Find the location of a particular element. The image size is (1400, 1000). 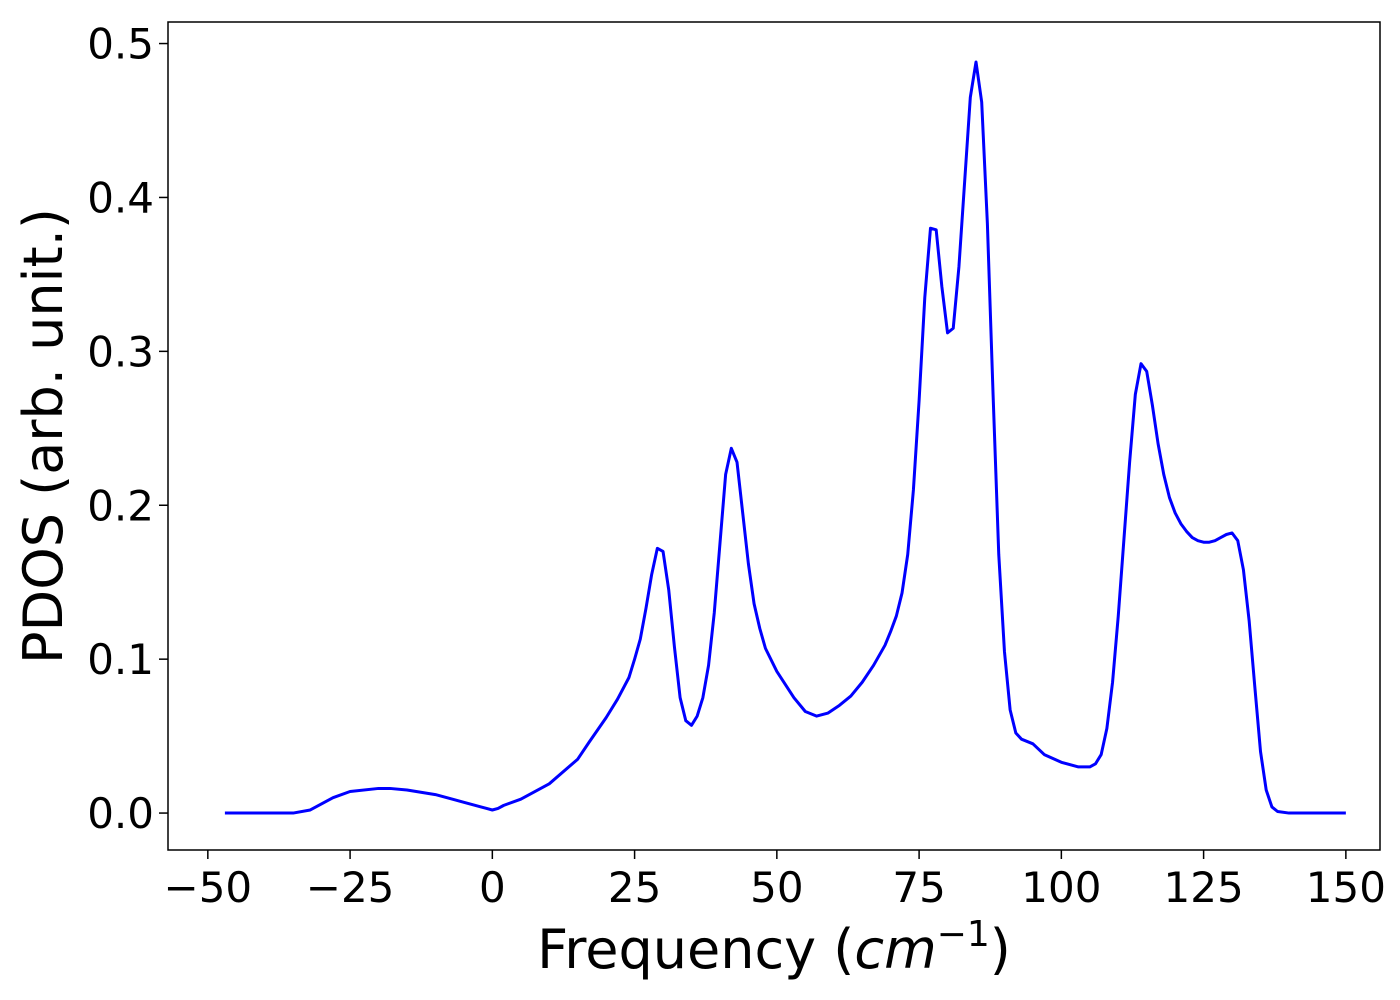

y-axis-label: PDOS (arb. unit.) is located at coordinates (43, 436).